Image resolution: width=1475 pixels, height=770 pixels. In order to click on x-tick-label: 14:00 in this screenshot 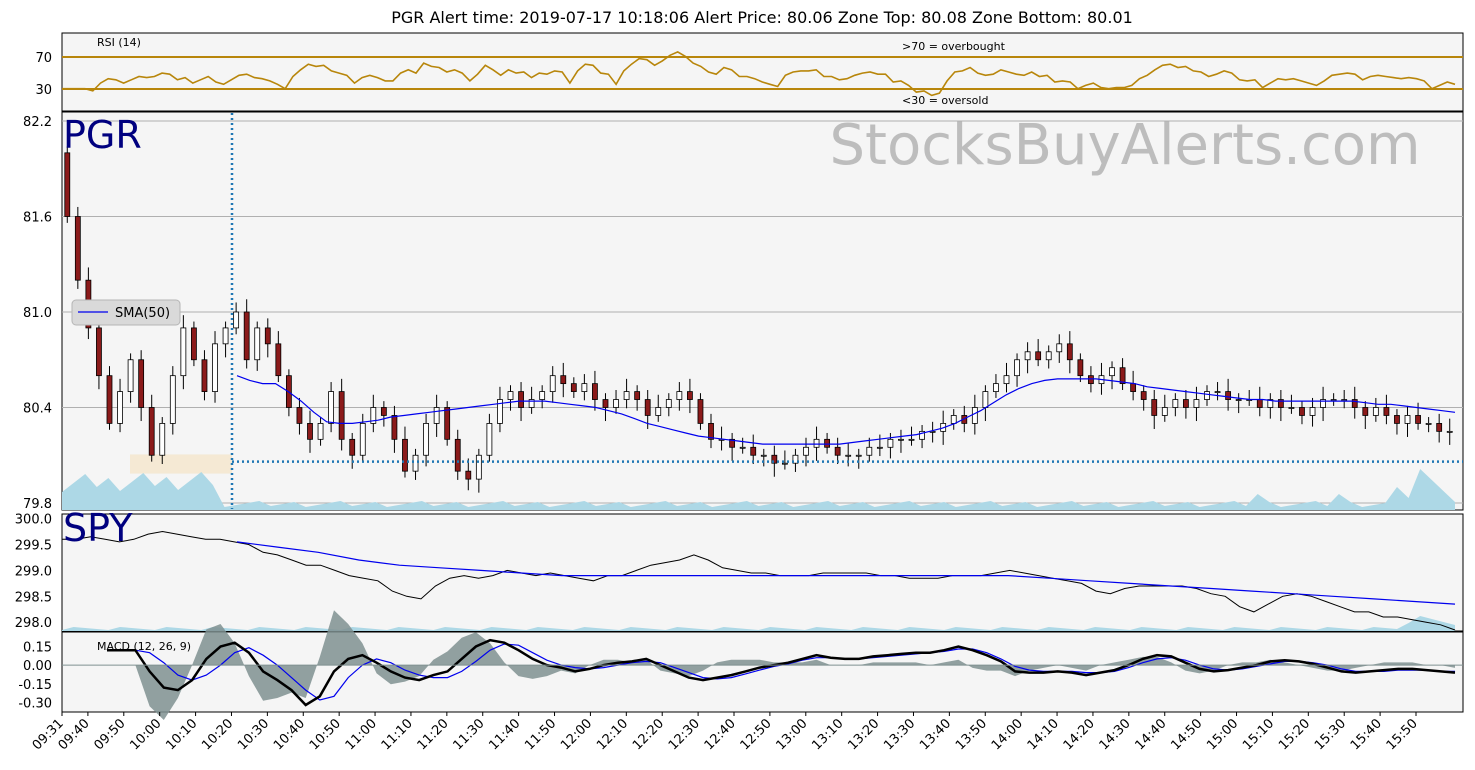, I will do `click(1007, 734)`.